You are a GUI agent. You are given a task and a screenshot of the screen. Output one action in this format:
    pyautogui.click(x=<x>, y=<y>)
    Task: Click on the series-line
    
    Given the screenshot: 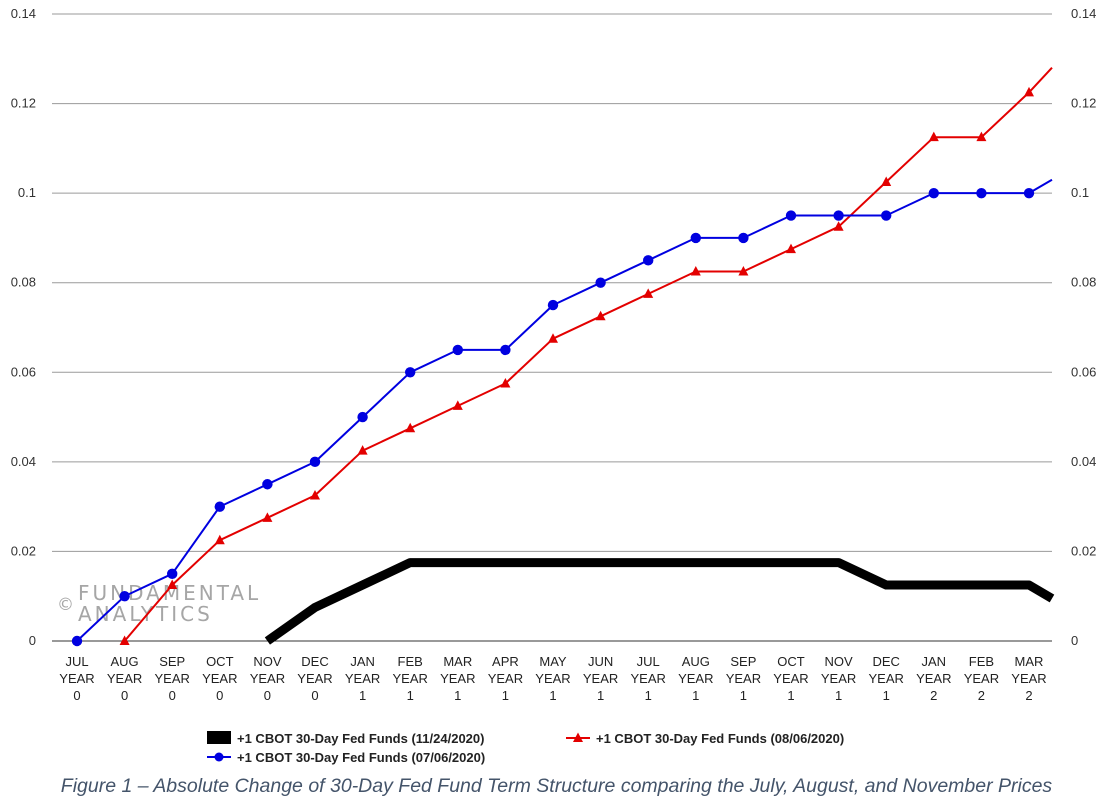 What is the action you would take?
    pyautogui.click(x=659, y=601)
    